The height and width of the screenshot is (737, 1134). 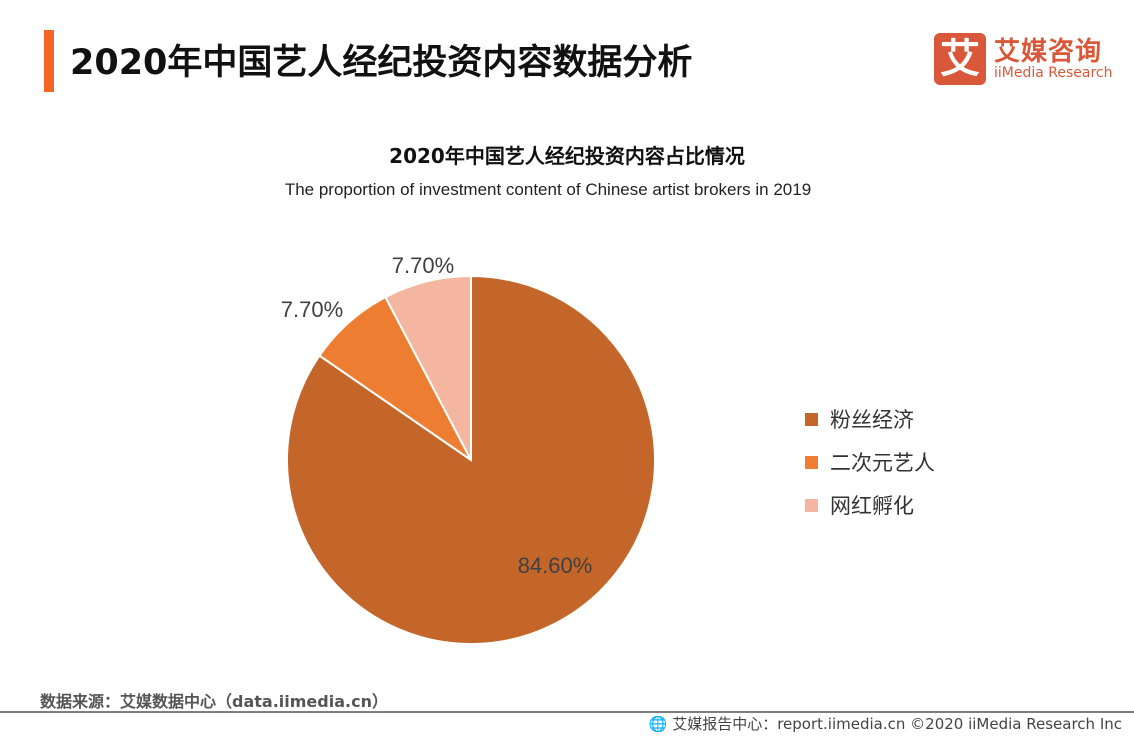 I want to click on legend-item-0: 粉丝经济, so click(x=859, y=419).